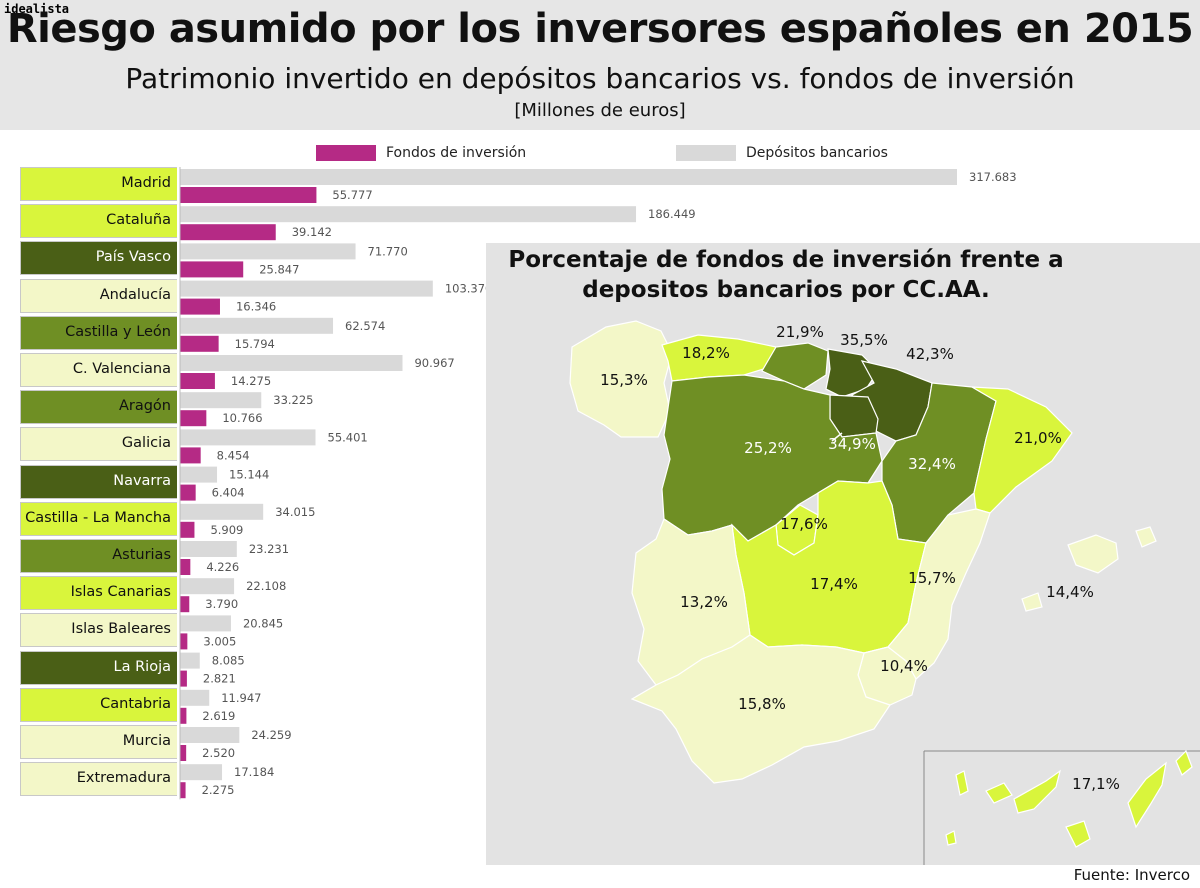 The image size is (1200, 888). Describe the element at coordinates (352, 195) in the screenshot. I see `bar-label-fondos: 55.777` at that location.